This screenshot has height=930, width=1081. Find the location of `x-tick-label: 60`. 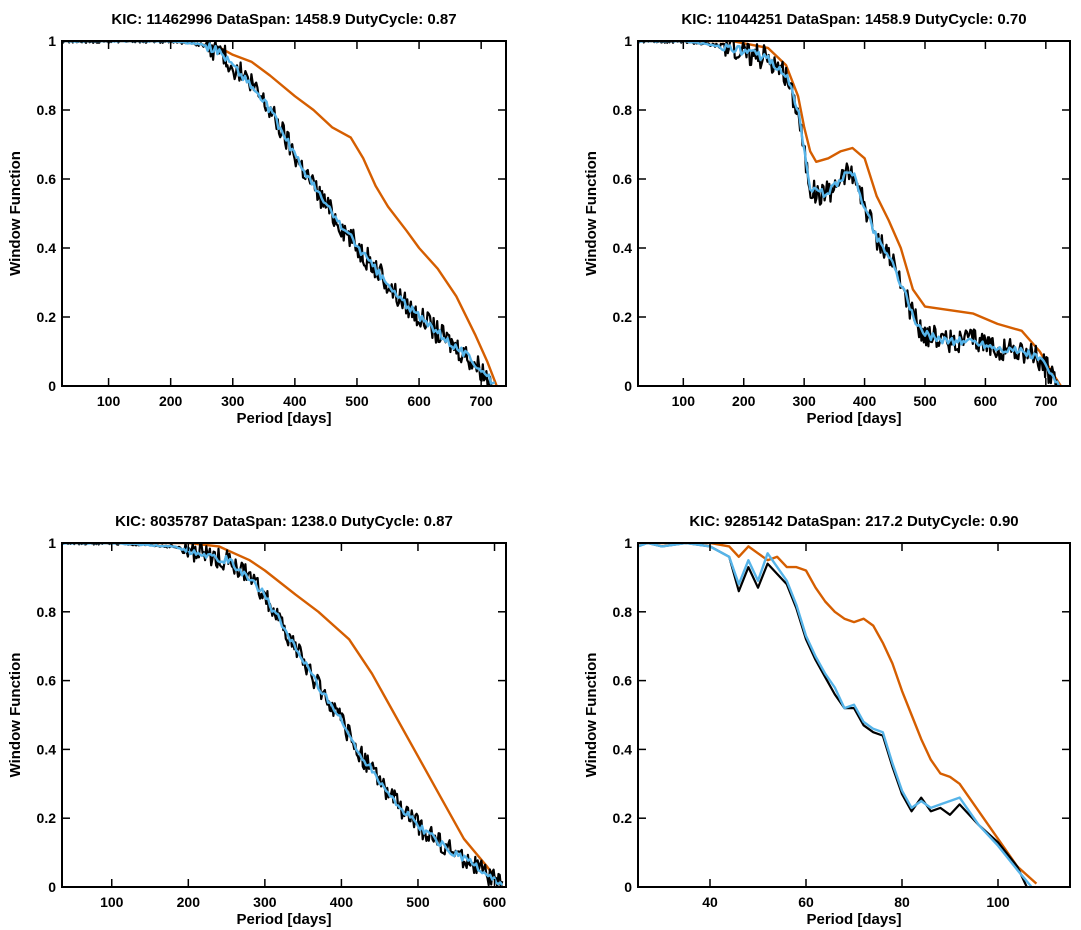

x-tick-label: 60 is located at coordinates (806, 902).